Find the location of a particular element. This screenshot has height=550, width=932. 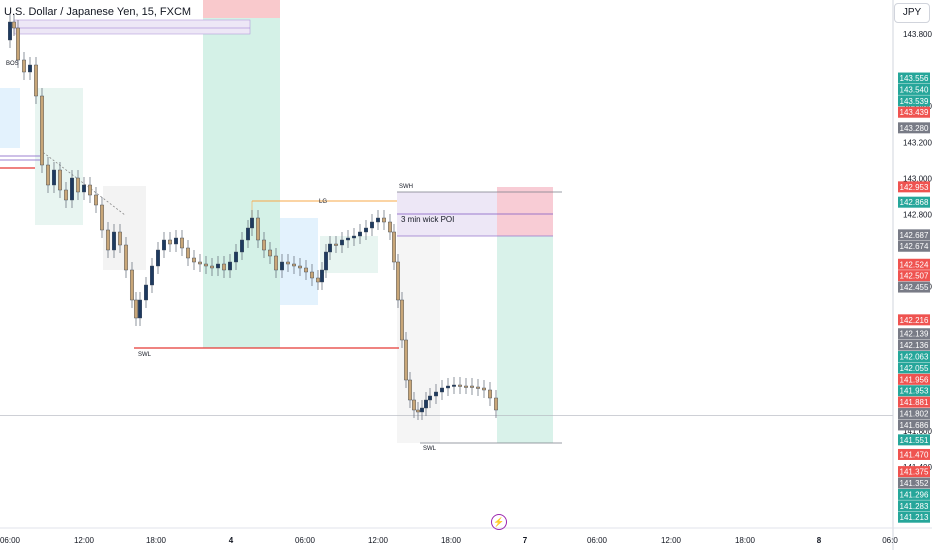

price-tag-label: 143.280 is located at coordinates (914, 128).